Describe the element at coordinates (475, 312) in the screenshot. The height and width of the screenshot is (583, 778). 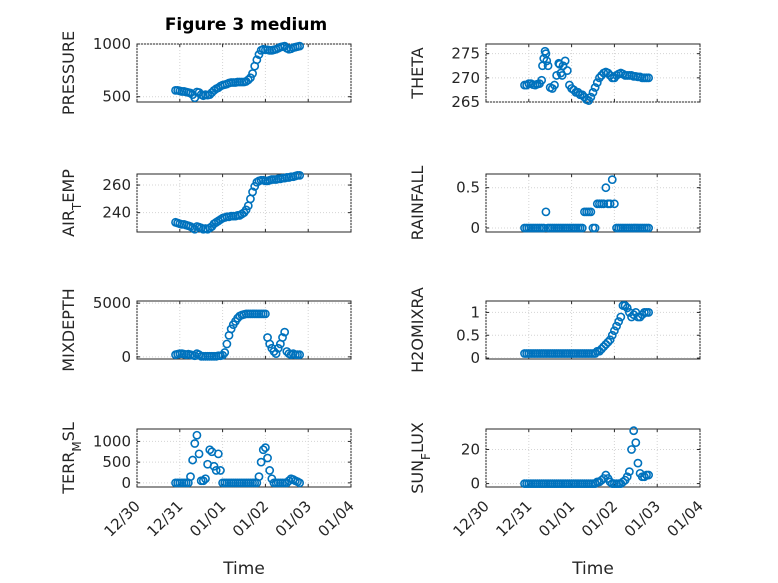
I see `y-tick-label: 1` at that location.